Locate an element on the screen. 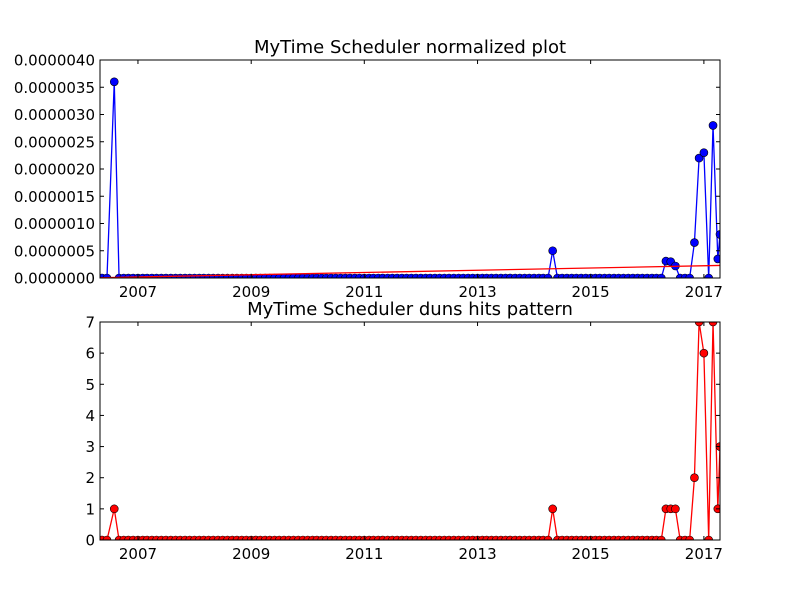 The width and height of the screenshot is (800, 600). y-tick-label: 5 is located at coordinates (90, 385).